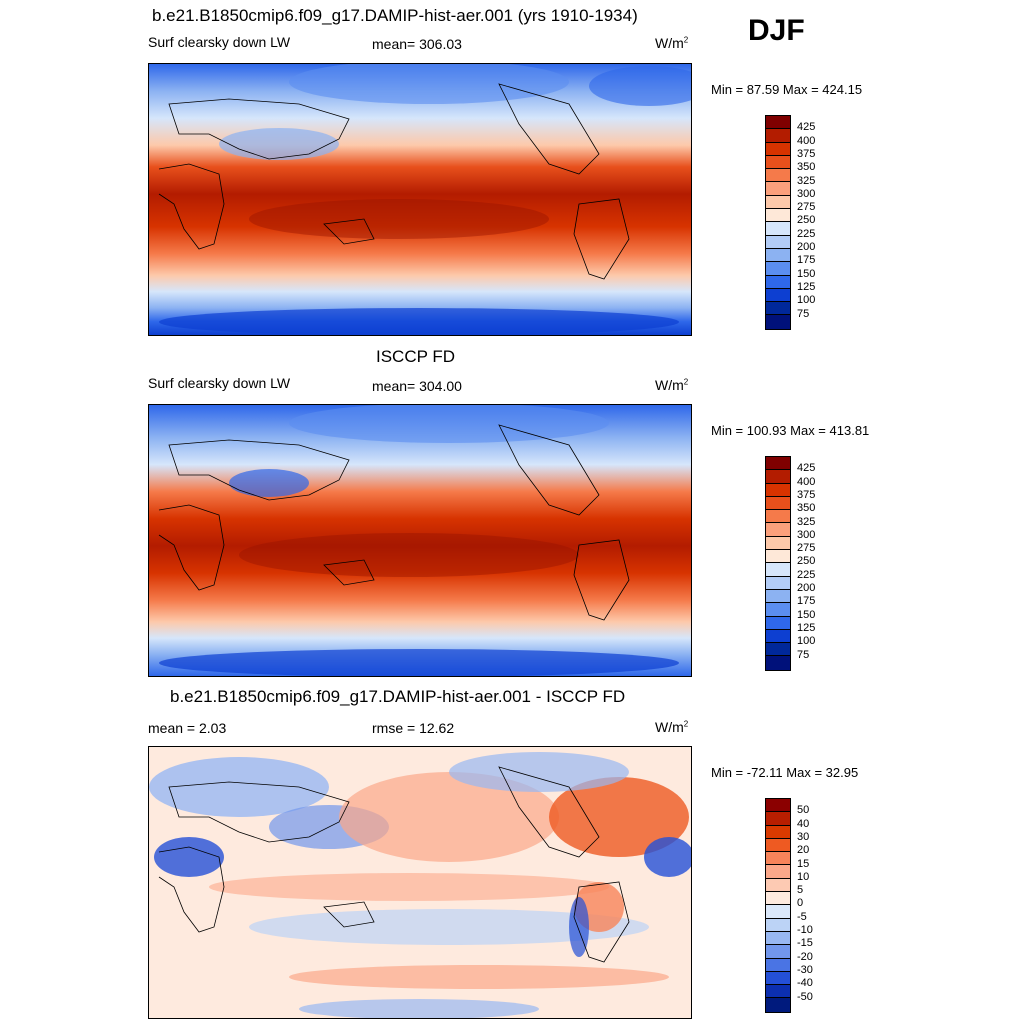  What do you see at coordinates (672, 43) in the screenshot?
I see `panel1-units: W/m2` at bounding box center [672, 43].